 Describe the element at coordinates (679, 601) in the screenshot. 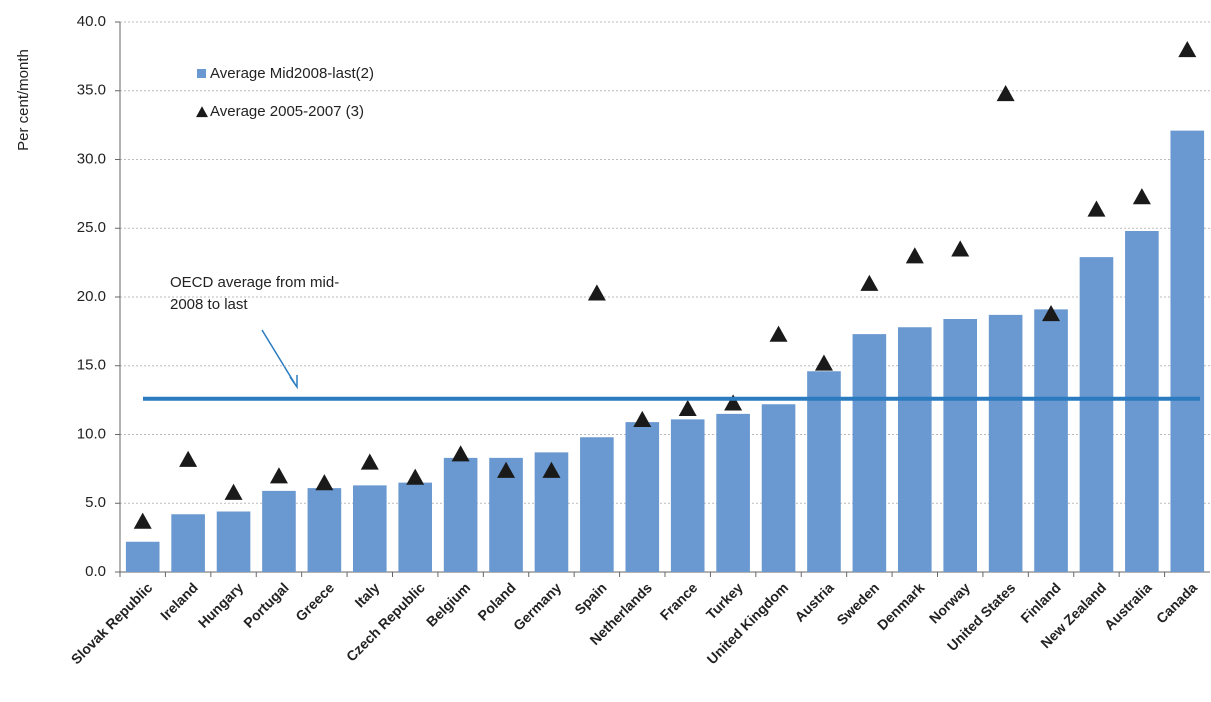

I see `x-tick-label: France` at that location.